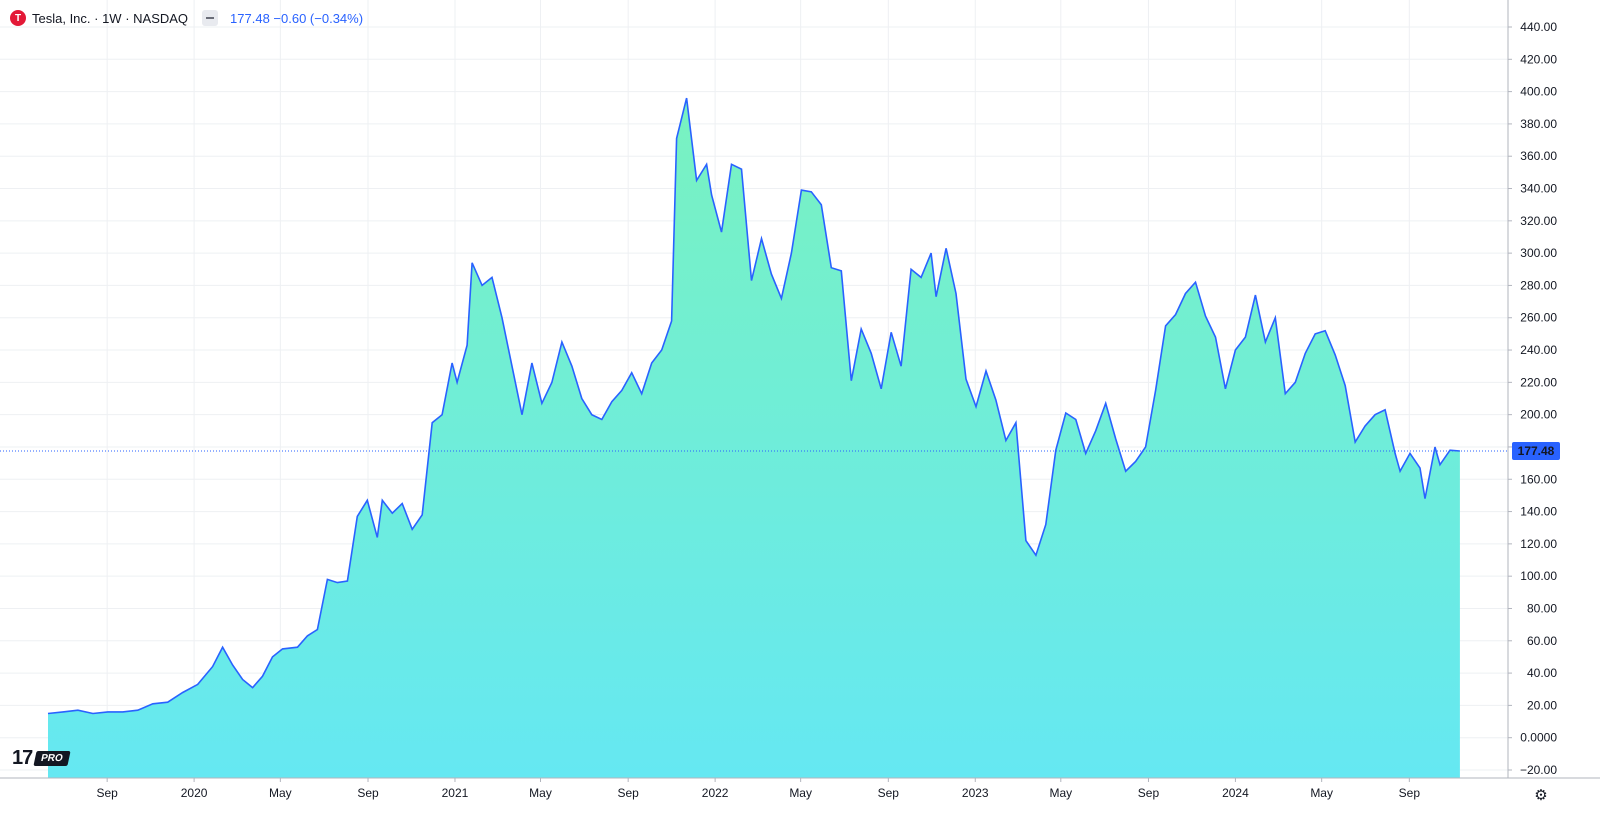 This screenshot has height=822, width=1600. What do you see at coordinates (1538, 189) in the screenshot?
I see `y-tick-label: 340.00` at bounding box center [1538, 189].